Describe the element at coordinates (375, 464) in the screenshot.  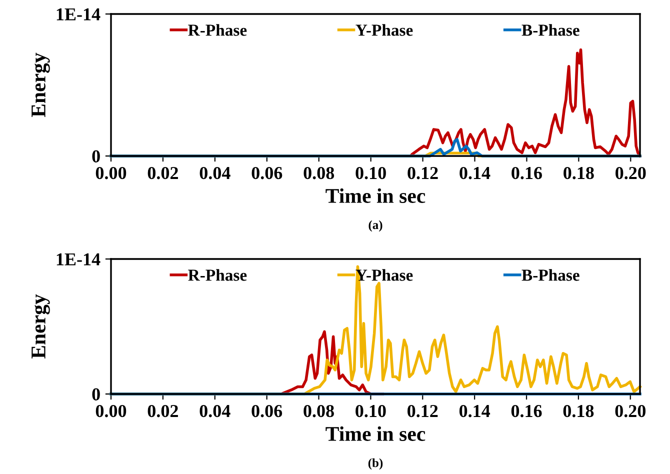
I see `text: (b)` at that location.